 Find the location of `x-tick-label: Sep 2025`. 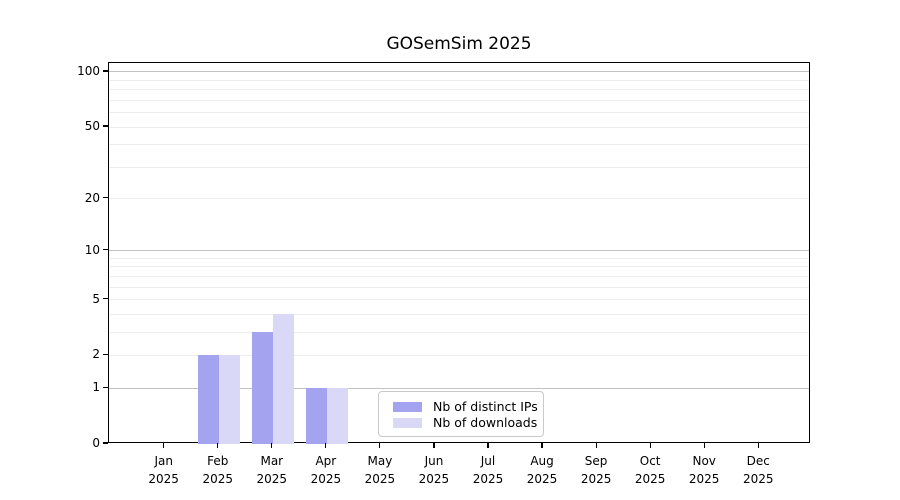

x-tick-label: Sep 2025 is located at coordinates (596, 470).